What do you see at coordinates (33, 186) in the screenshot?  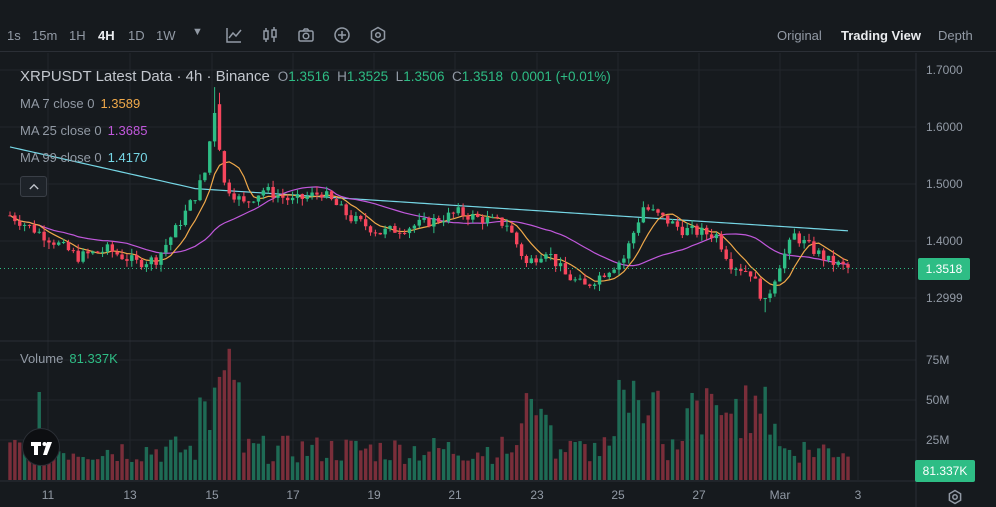 I see `collapse-legend-button` at bounding box center [33, 186].